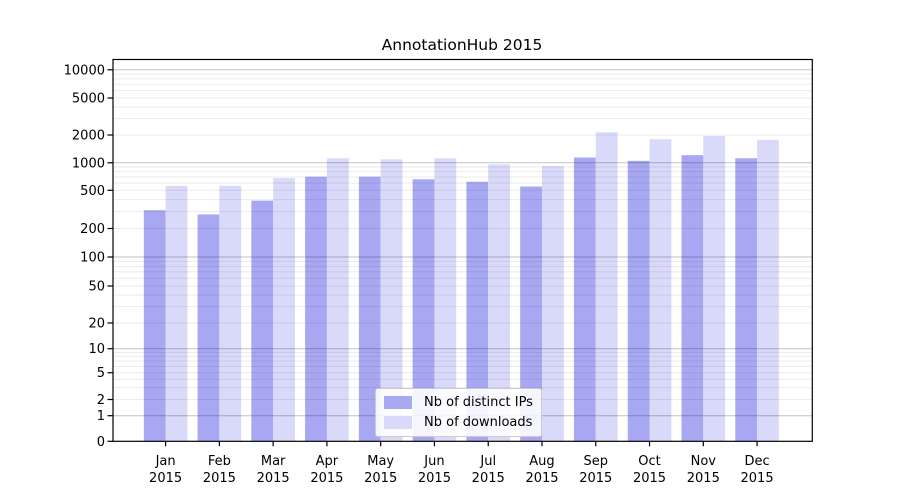  Describe the element at coordinates (478, 403) in the screenshot. I see `legend-label-ips: Nb of distinct IPs` at that location.